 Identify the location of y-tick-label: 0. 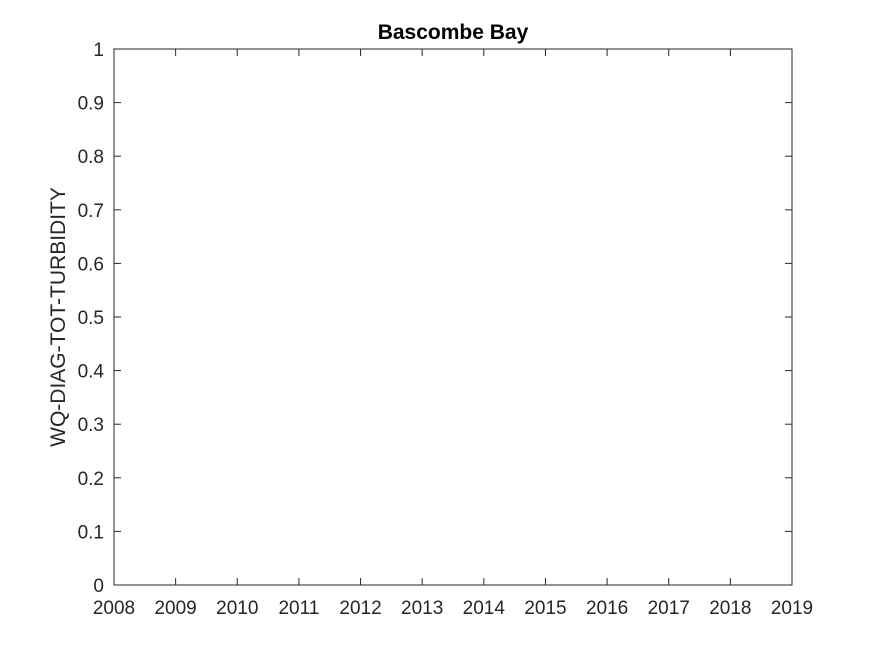
(98, 586).